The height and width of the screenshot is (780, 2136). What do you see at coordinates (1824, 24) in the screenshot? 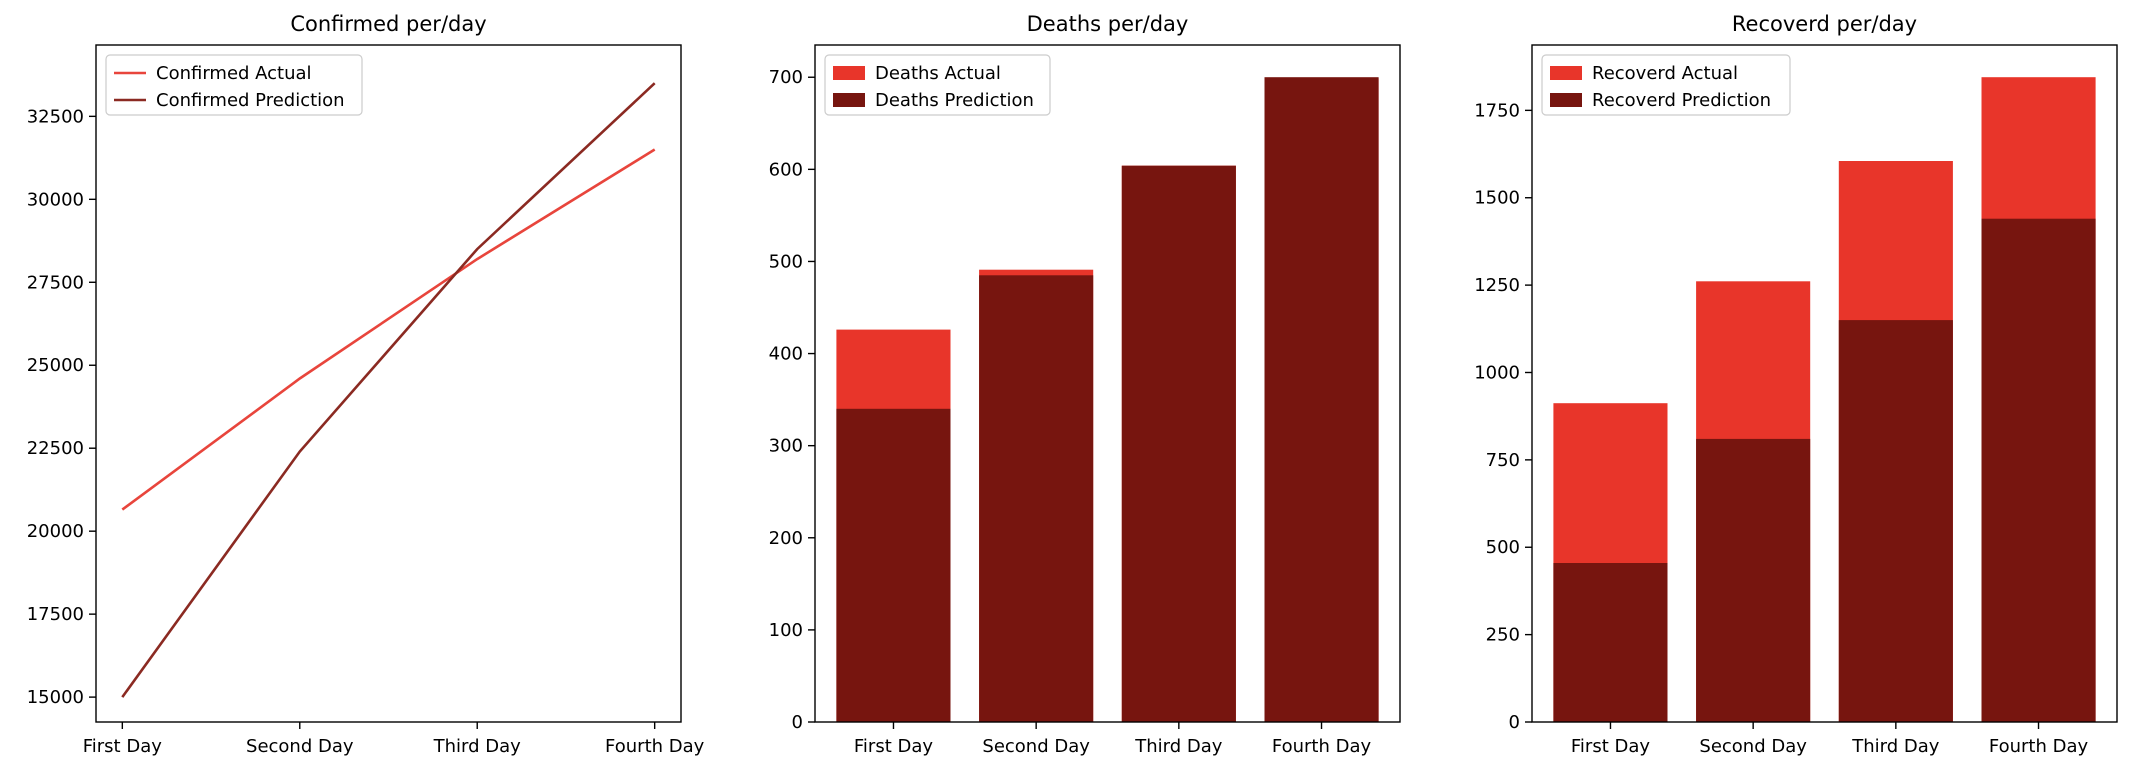
I see `chart-title: Recoverd per/day` at bounding box center [1824, 24].